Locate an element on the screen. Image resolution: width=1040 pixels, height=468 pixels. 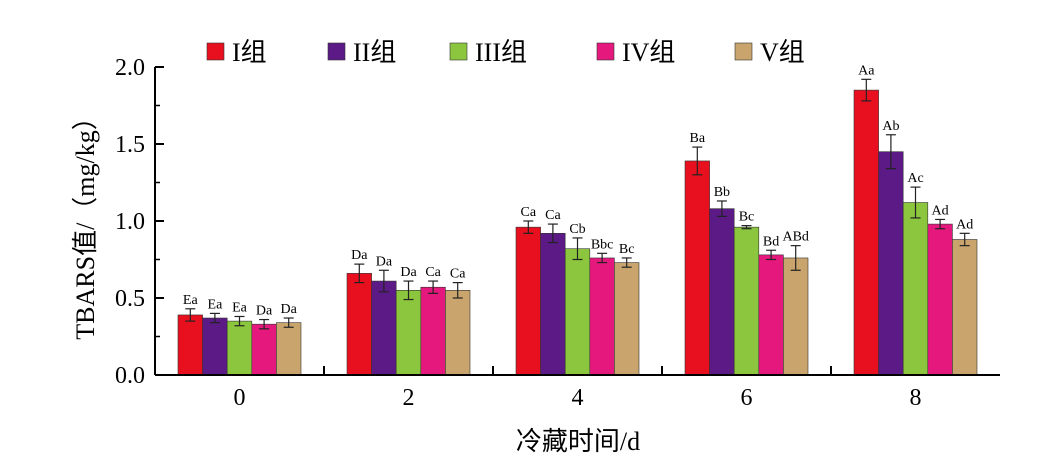
x-tick-label: 6 is located at coordinates (747, 398).